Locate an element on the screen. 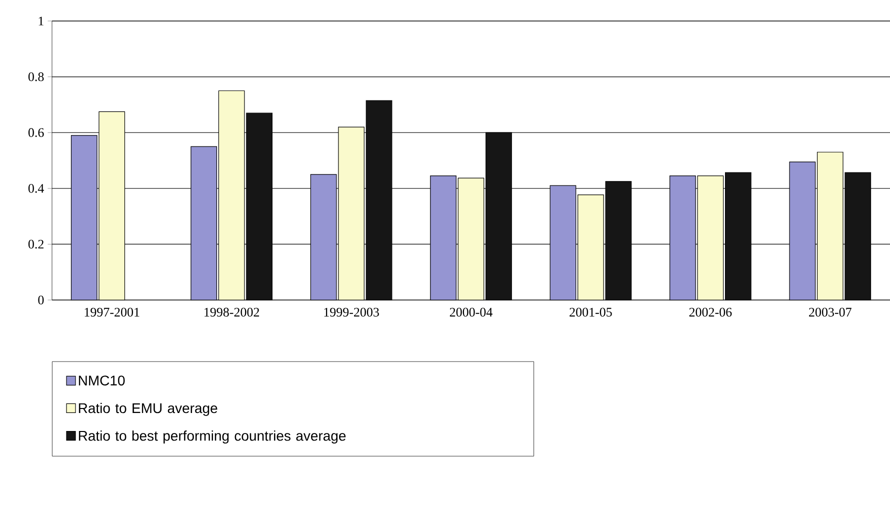 This screenshot has height=522, width=890. y-tick-label: 0.4 is located at coordinates (36, 188).